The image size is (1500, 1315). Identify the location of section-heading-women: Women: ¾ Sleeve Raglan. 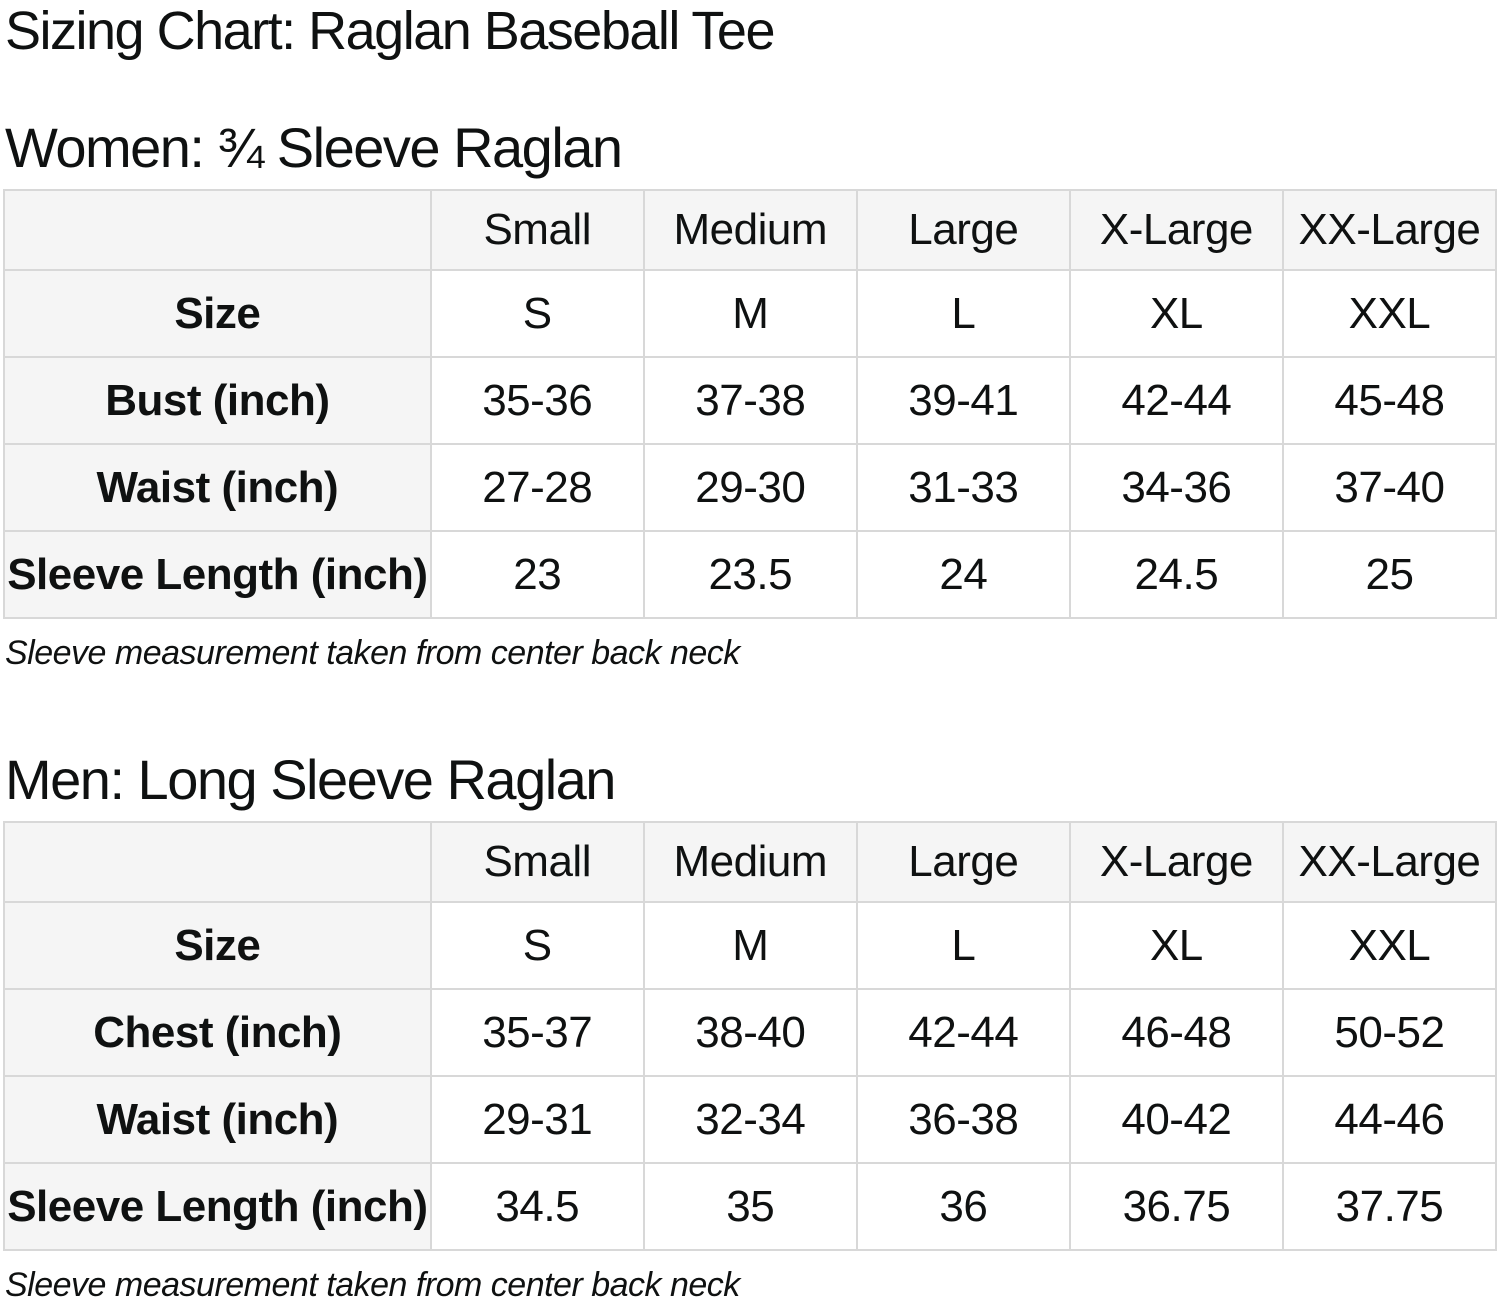
(314, 147).